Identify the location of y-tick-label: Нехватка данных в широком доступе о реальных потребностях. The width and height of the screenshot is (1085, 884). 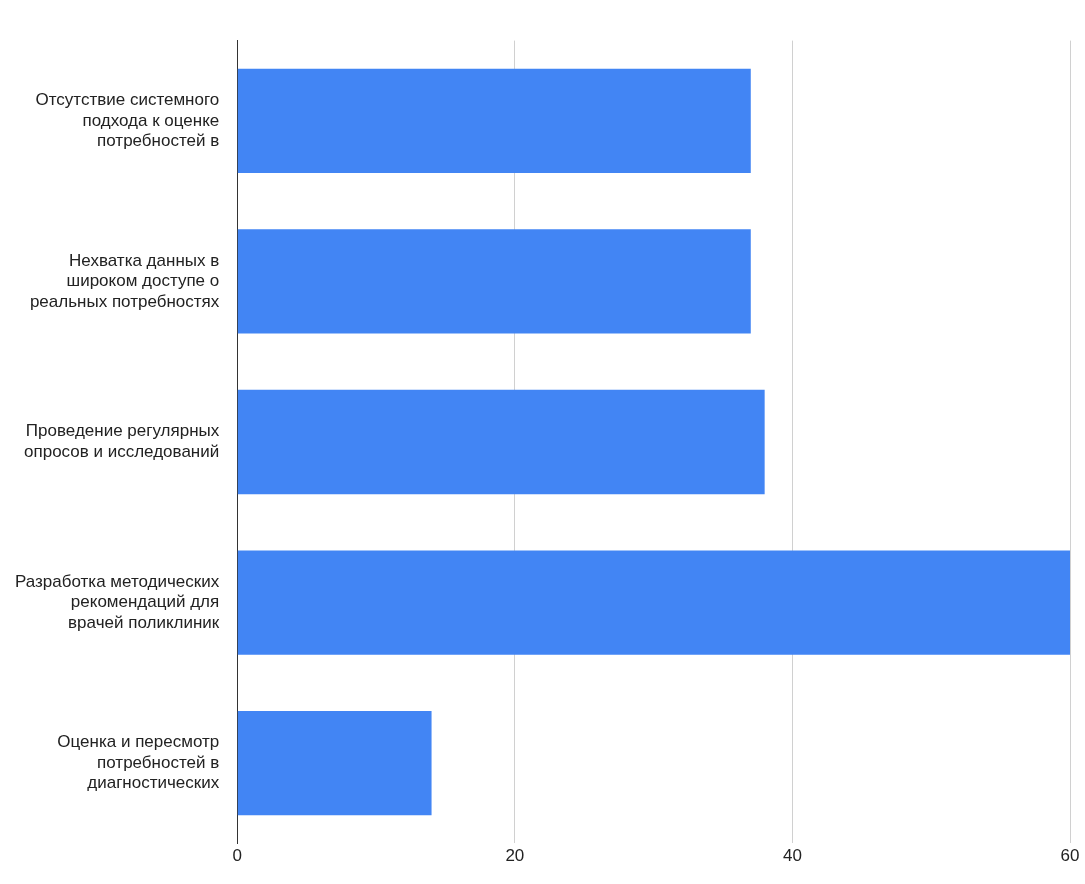
(124, 280).